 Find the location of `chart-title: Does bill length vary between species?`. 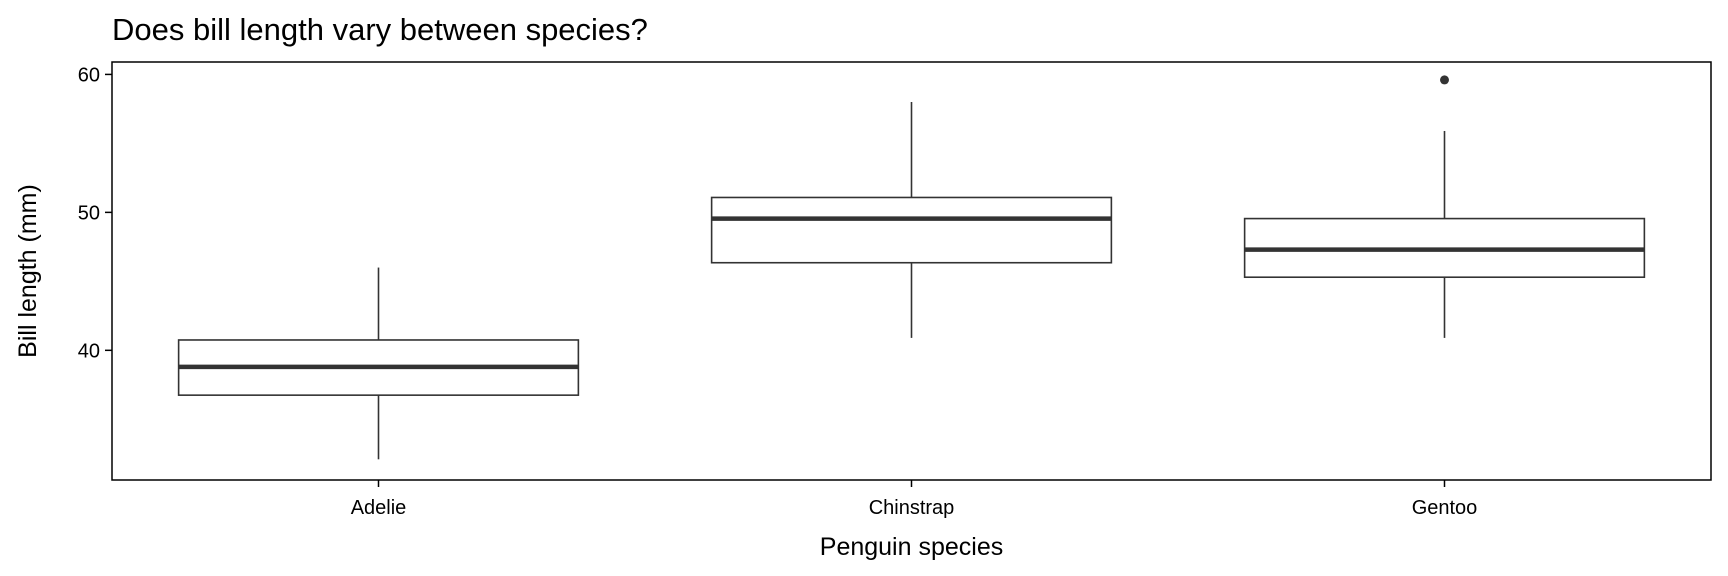

chart-title: Does bill length vary between species? is located at coordinates (380, 29).